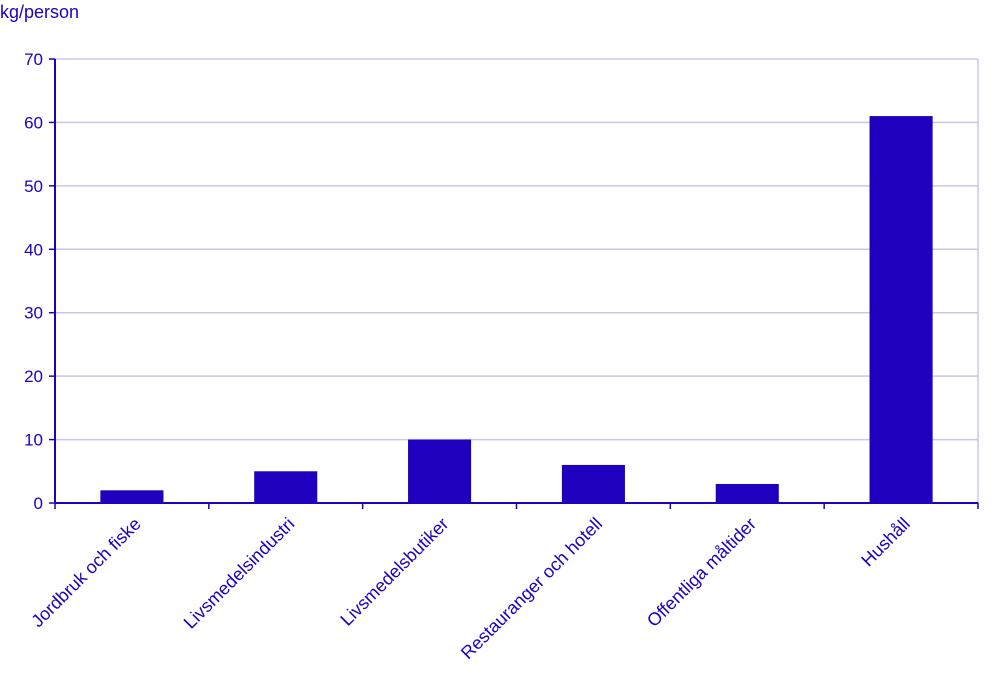  I want to click on x-tick-label: Hushåll, so click(885, 542).